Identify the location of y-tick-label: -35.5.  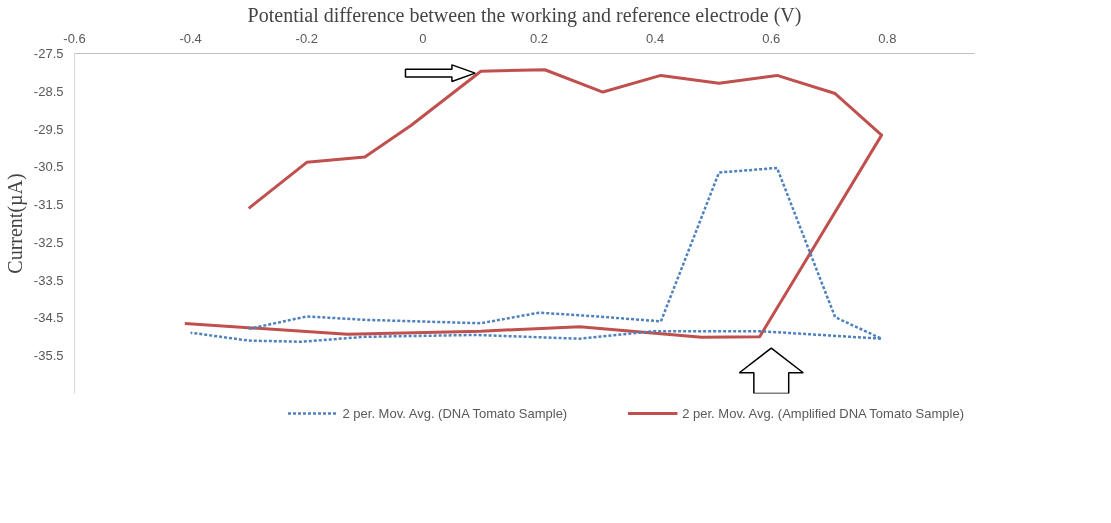
(48, 356).